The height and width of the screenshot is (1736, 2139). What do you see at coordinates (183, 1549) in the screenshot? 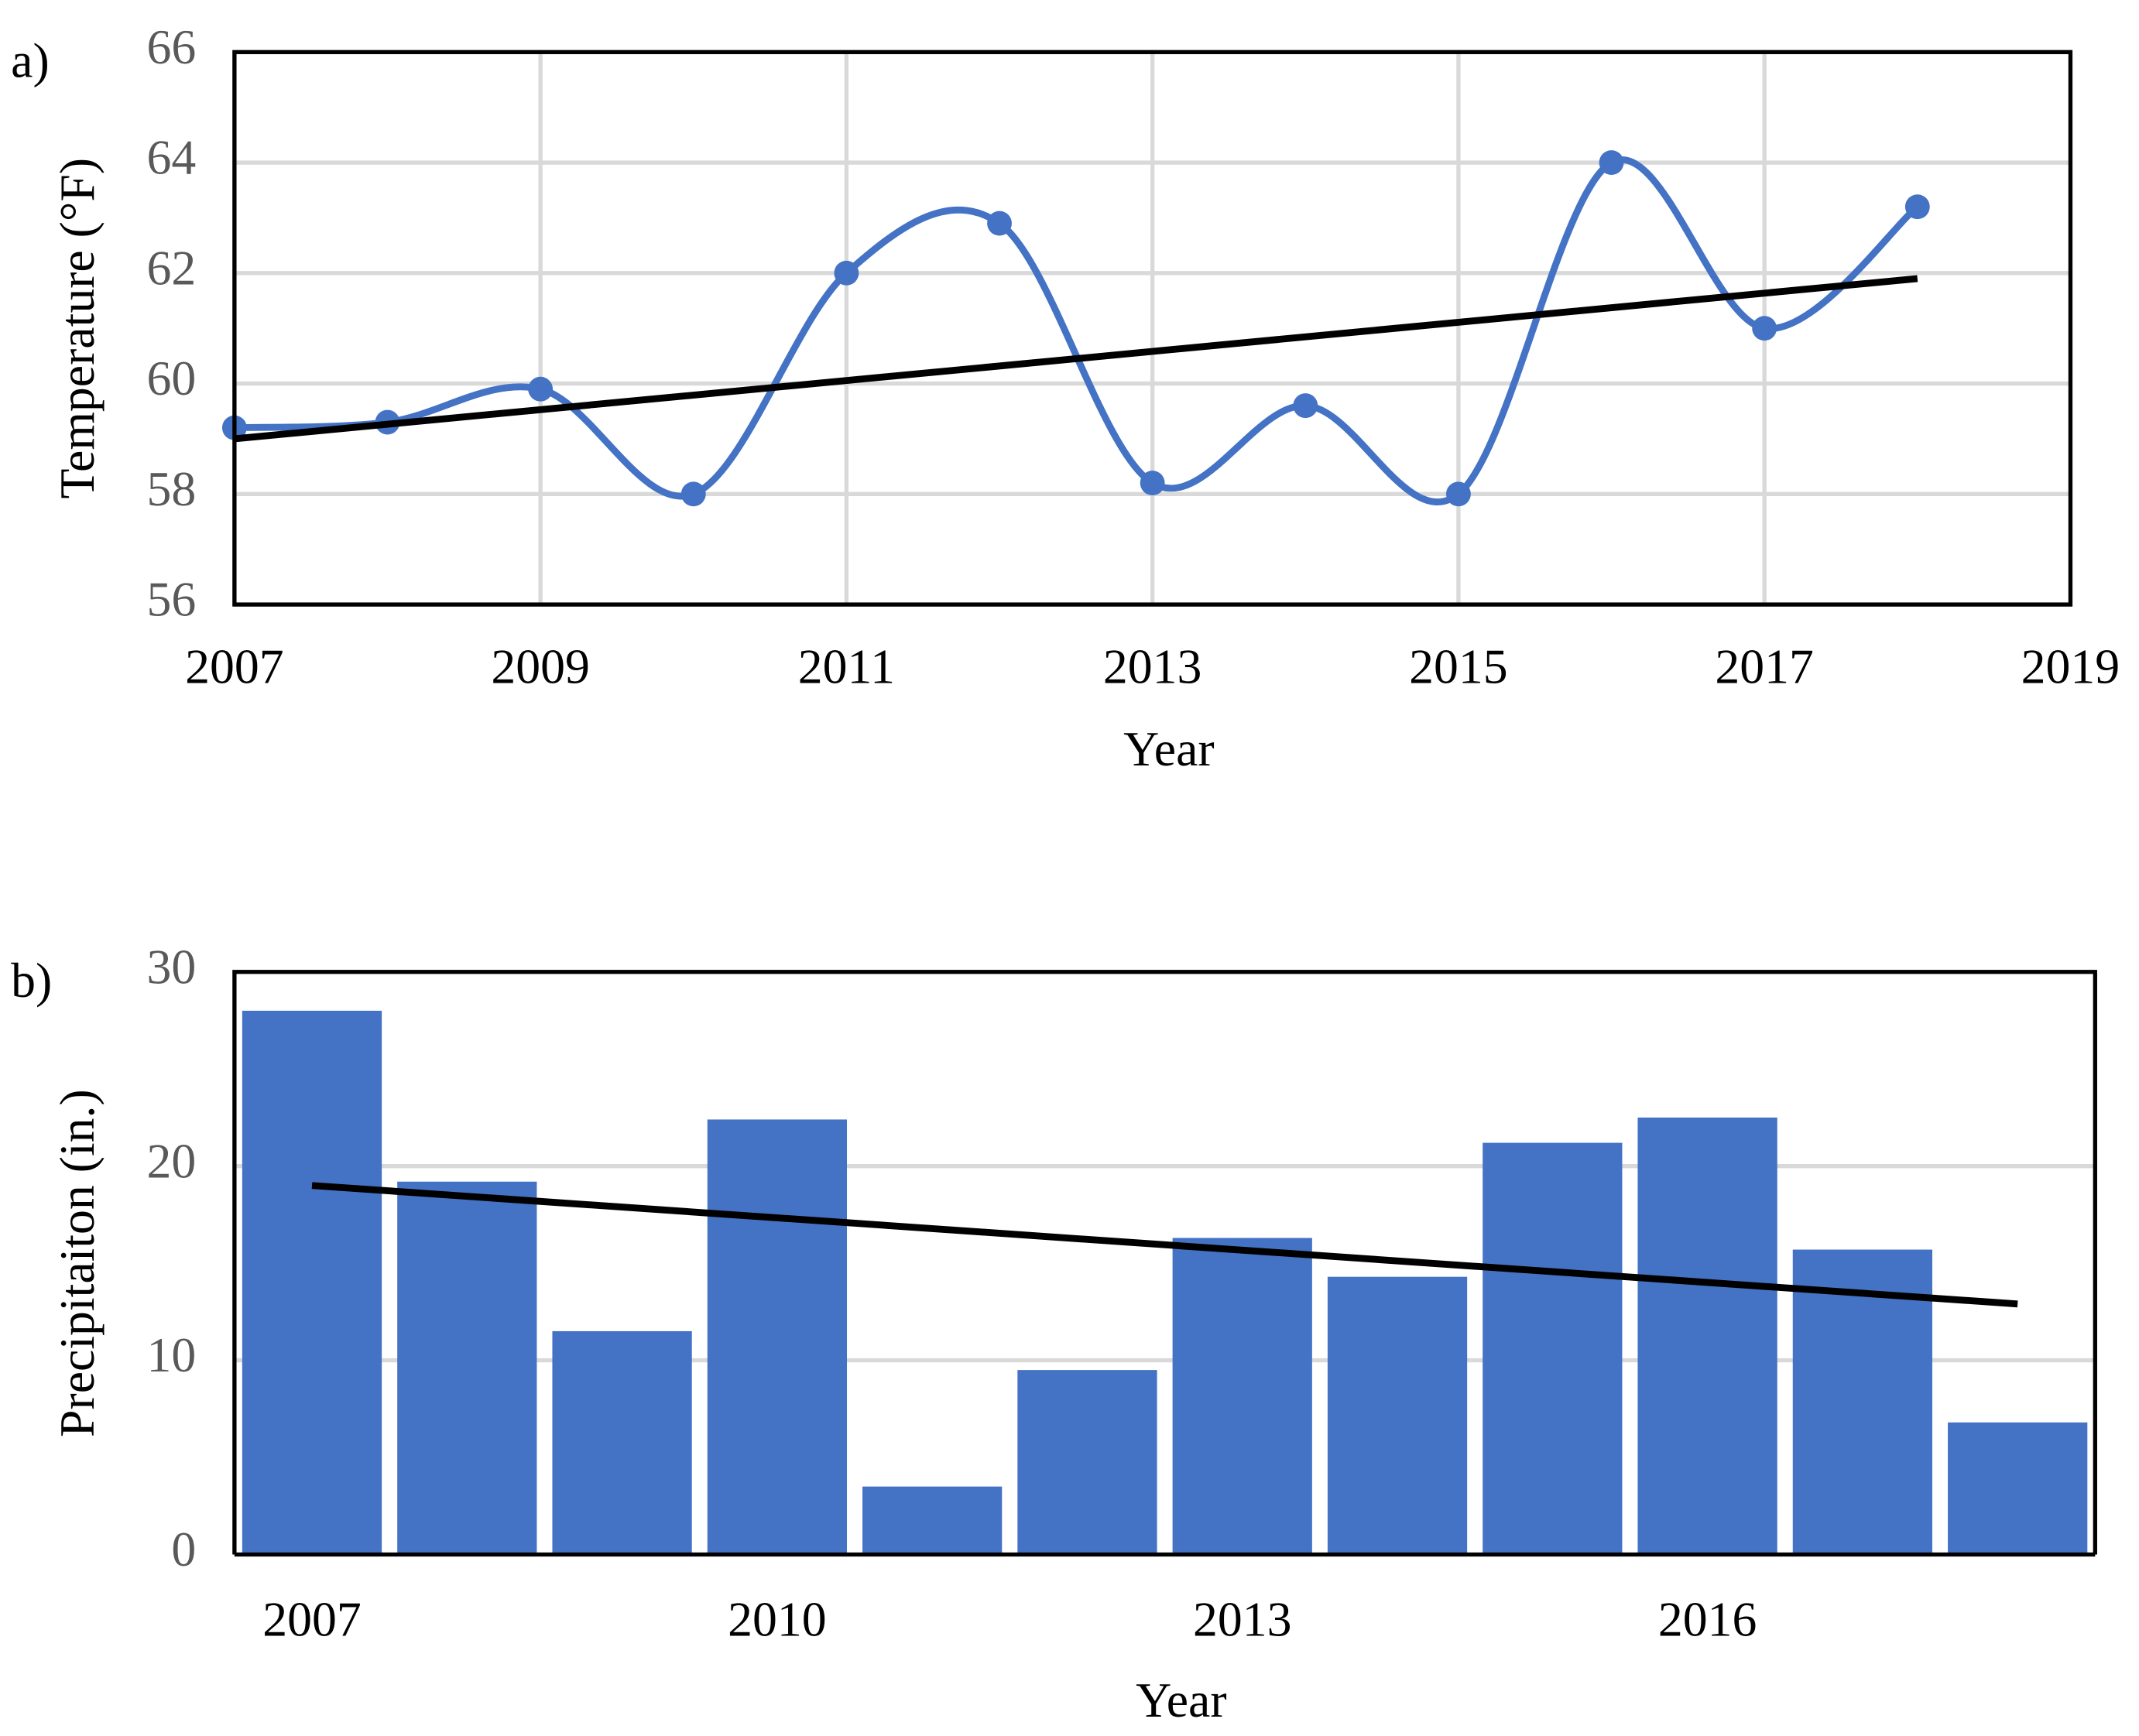
I see `y-tick-label: 0` at bounding box center [183, 1549].